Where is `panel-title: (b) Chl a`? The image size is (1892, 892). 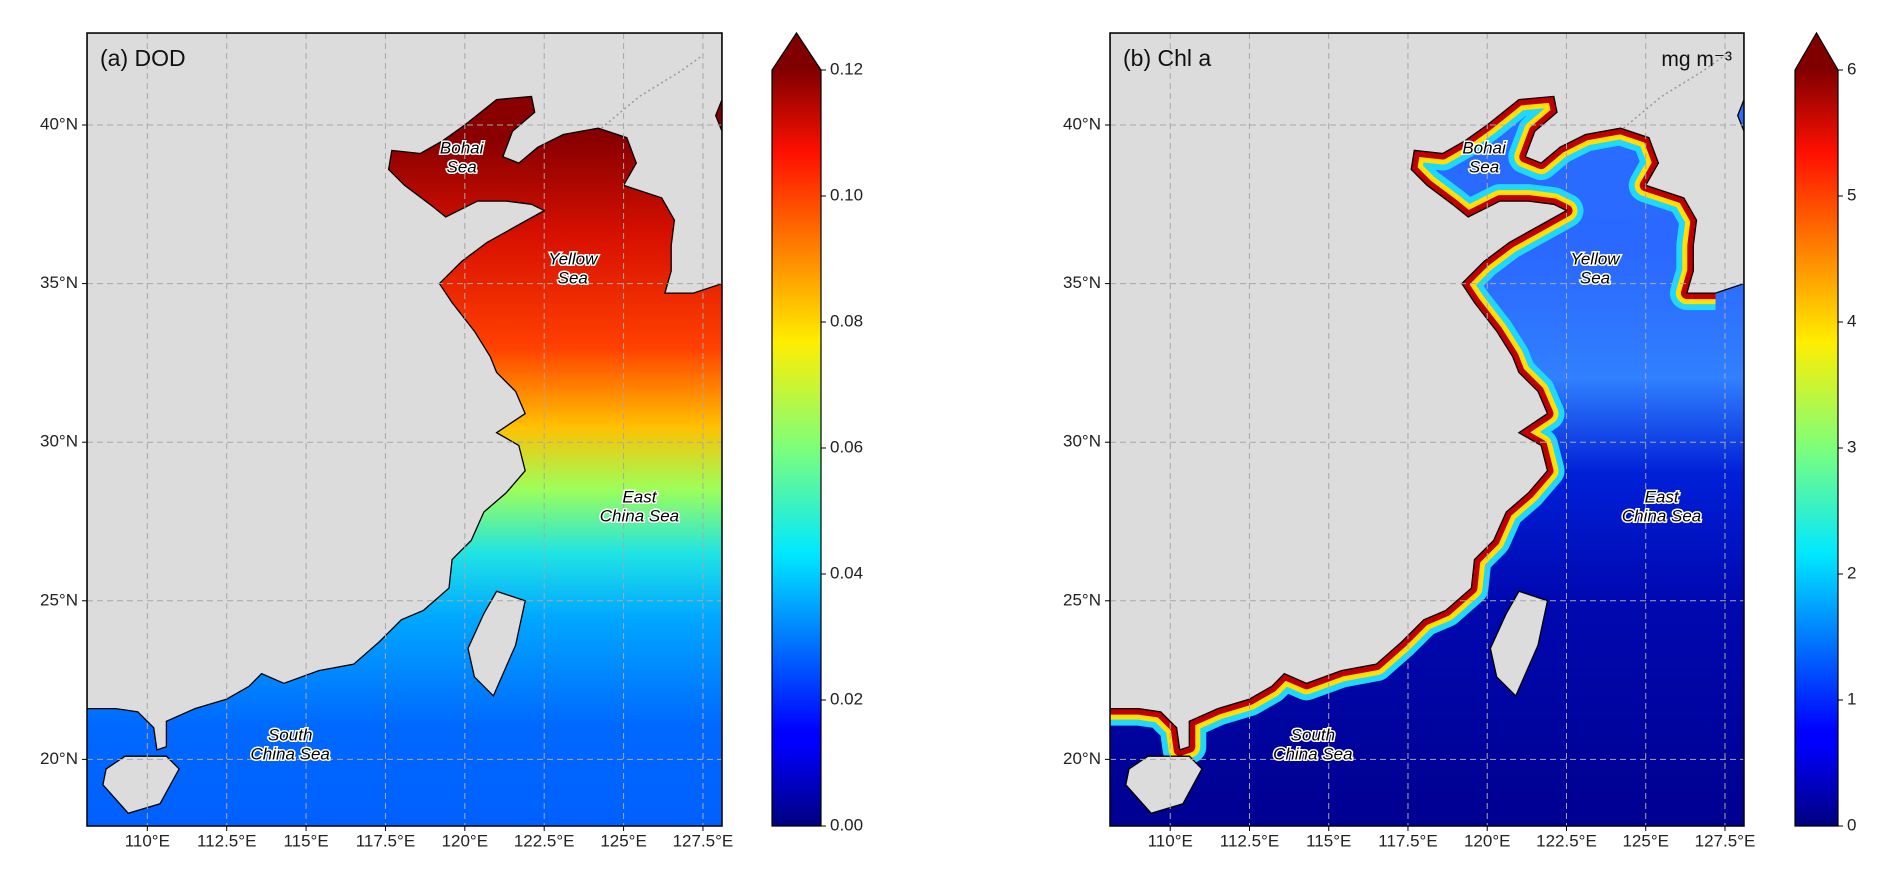 panel-title: (b) Chl a is located at coordinates (1167, 58).